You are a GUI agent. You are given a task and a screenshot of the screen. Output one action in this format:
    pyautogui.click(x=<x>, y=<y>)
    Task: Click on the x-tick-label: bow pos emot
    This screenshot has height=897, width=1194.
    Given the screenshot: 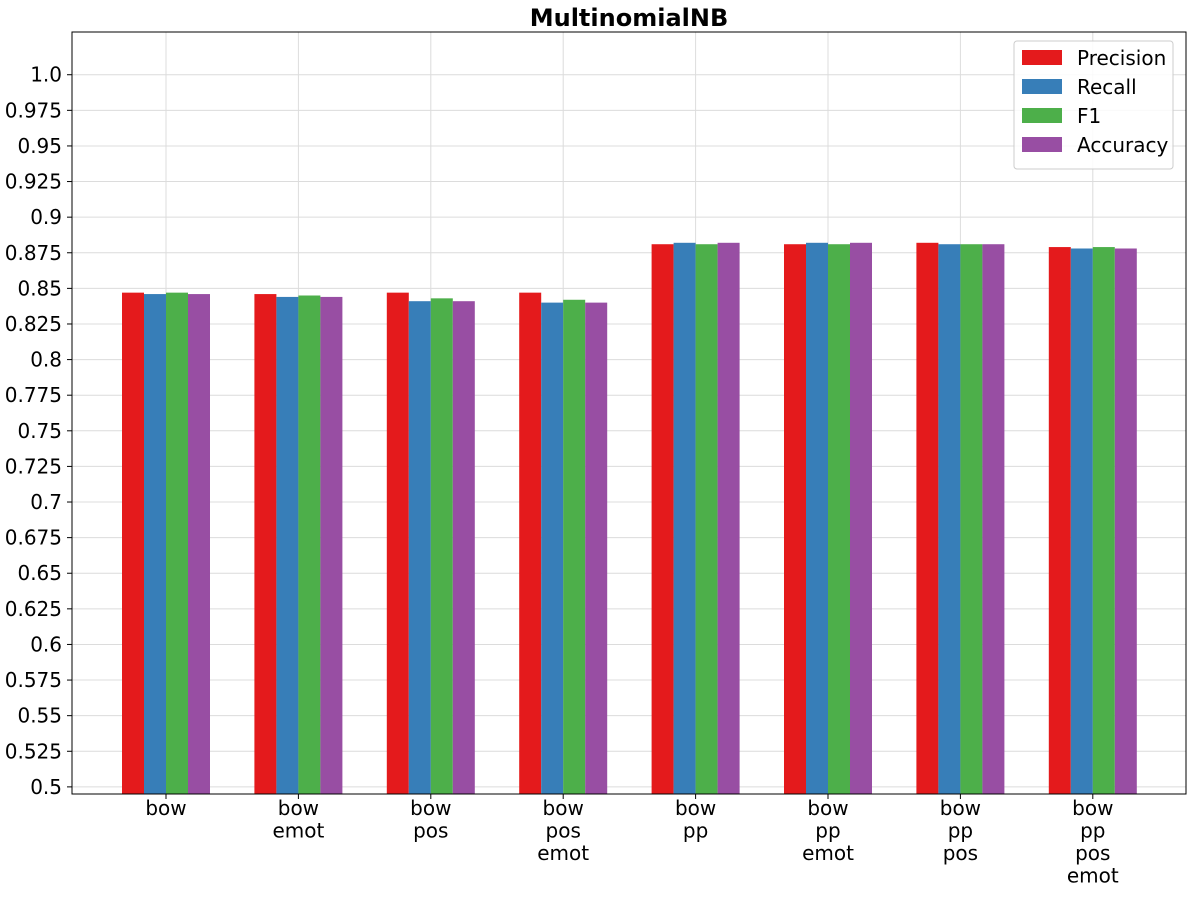 What is the action you would take?
    pyautogui.click(x=563, y=830)
    